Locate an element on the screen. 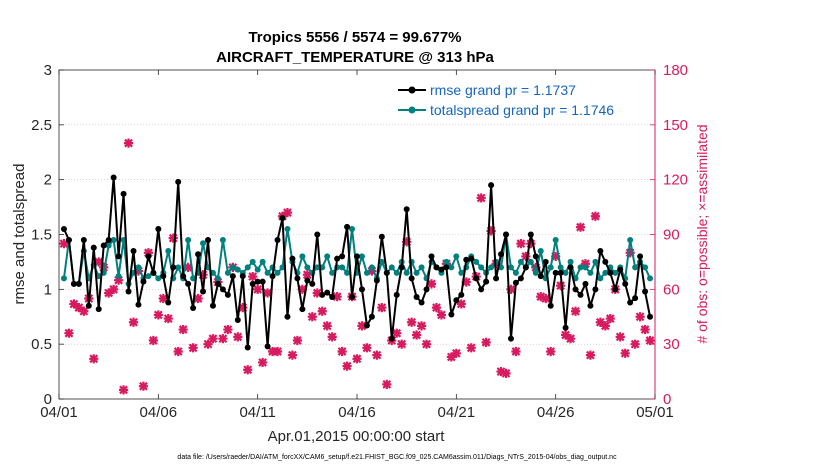 The image size is (830, 470). y2-tick-label: 0 is located at coordinates (667, 399).